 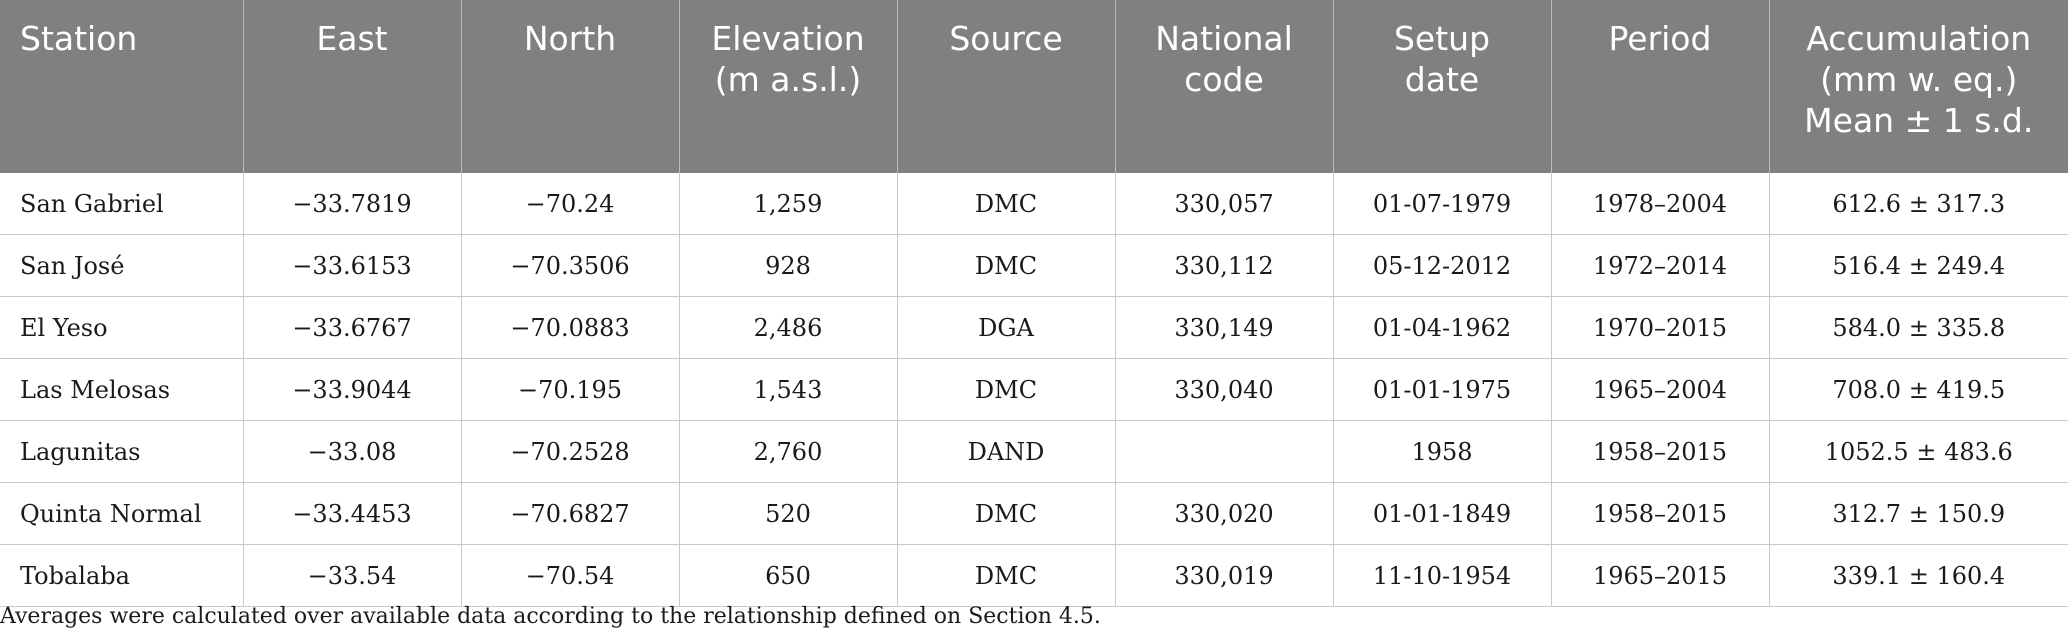 I want to click on cell-national-code: 330,112, so click(x=1223, y=265).